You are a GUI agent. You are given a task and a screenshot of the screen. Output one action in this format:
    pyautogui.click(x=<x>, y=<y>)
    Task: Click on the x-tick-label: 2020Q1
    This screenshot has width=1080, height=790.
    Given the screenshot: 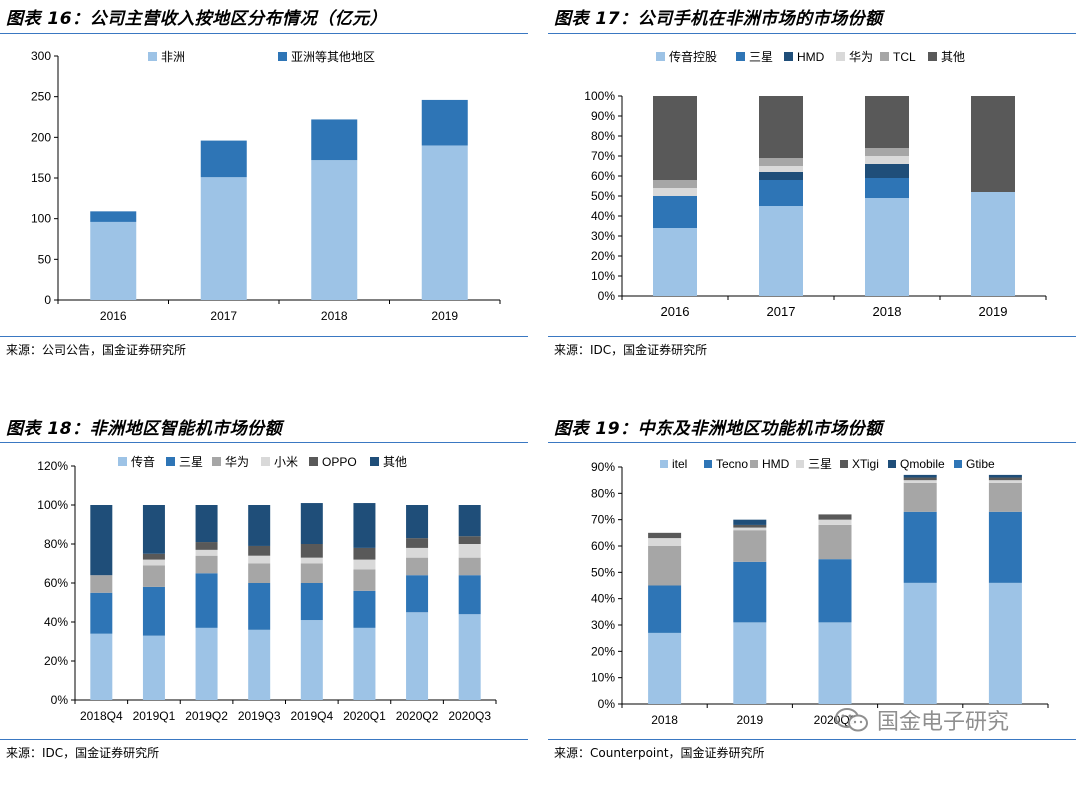 What is the action you would take?
    pyautogui.click(x=364, y=716)
    